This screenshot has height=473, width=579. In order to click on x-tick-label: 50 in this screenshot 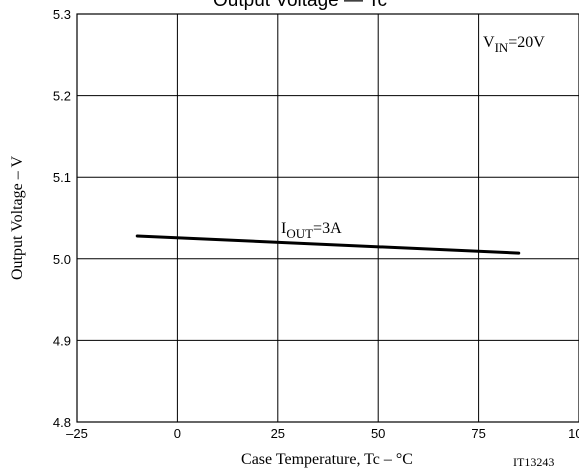, I will do `click(378, 433)`.